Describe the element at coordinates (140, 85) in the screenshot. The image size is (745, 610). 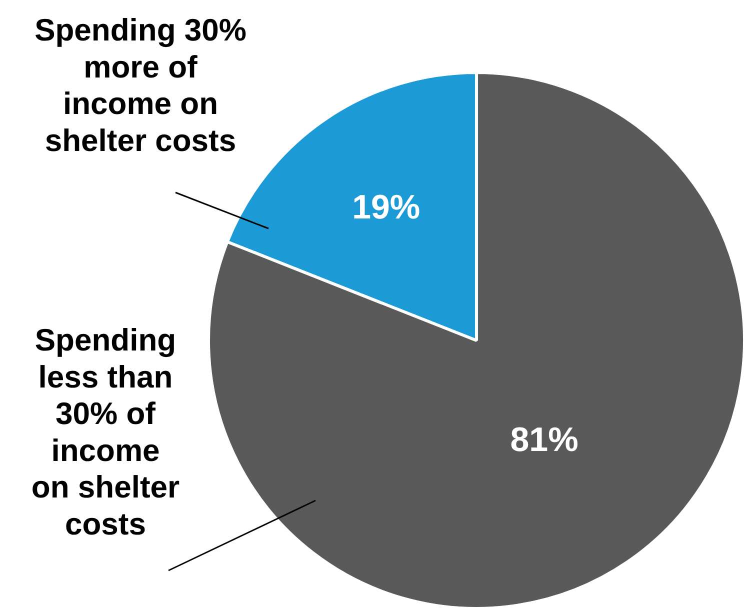
I see `slice-label: Spending 30% more of income on shelter costs` at that location.